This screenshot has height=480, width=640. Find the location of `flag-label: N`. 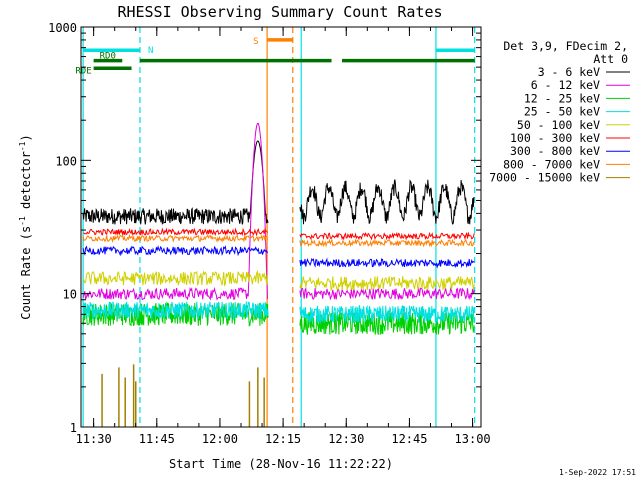

flag-label: N is located at coordinates (150, 51).